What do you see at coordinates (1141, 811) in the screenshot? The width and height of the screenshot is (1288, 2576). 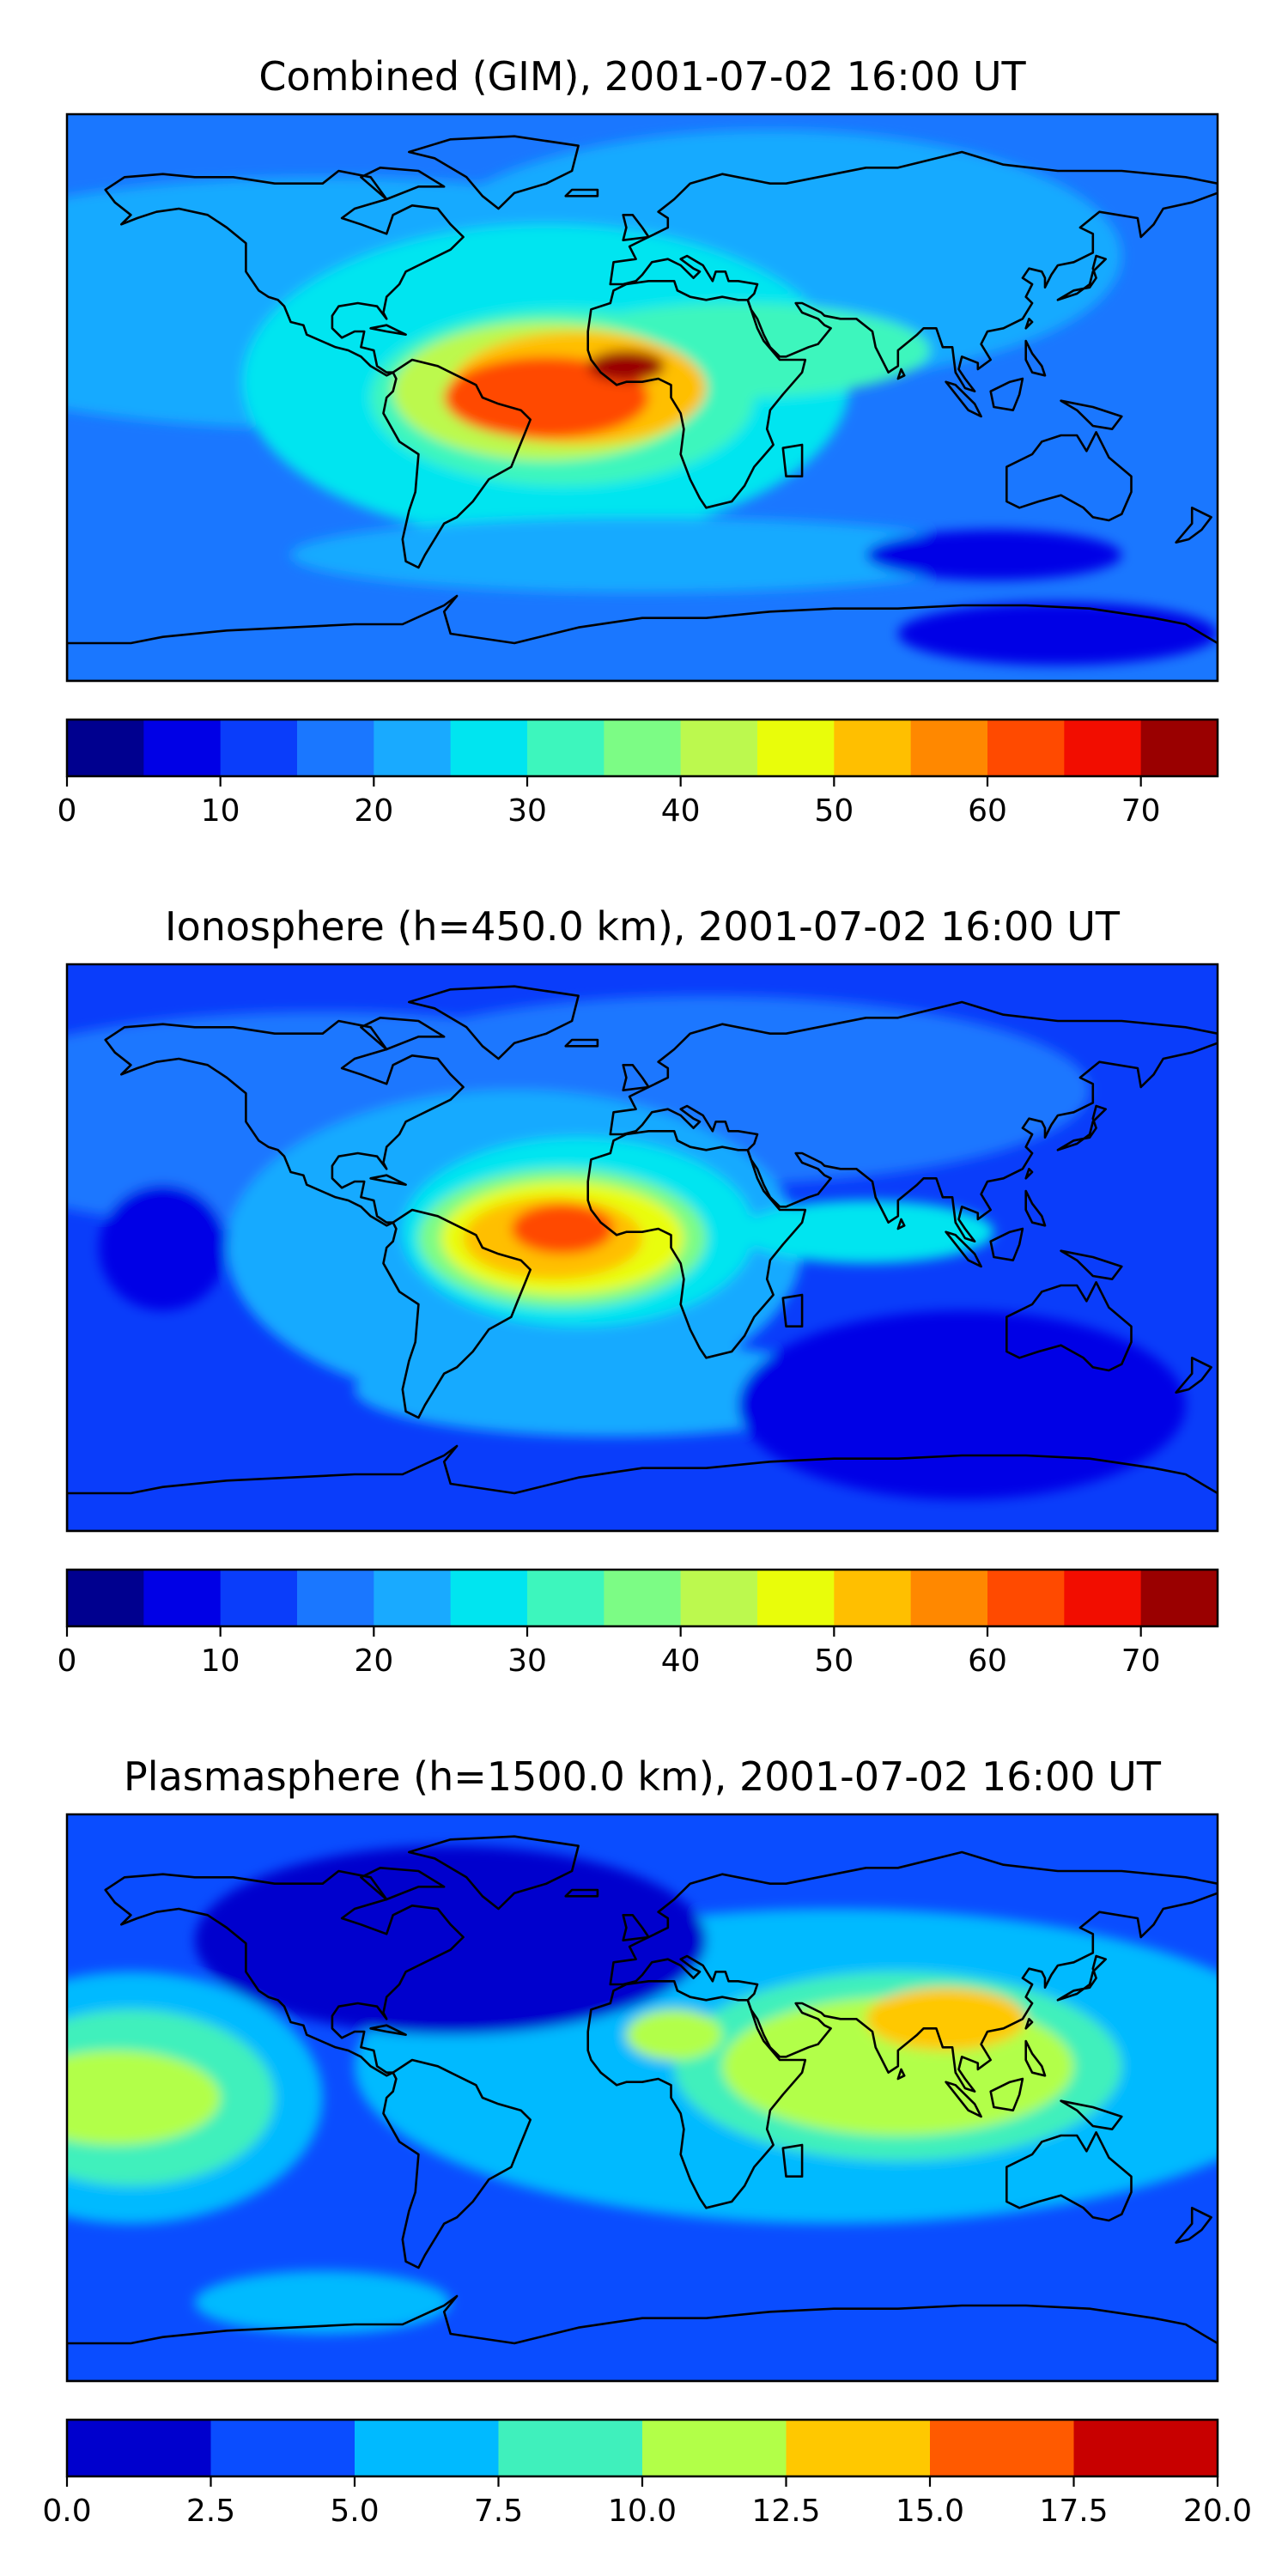 I see `colorbar-tick-label: 70` at bounding box center [1141, 811].